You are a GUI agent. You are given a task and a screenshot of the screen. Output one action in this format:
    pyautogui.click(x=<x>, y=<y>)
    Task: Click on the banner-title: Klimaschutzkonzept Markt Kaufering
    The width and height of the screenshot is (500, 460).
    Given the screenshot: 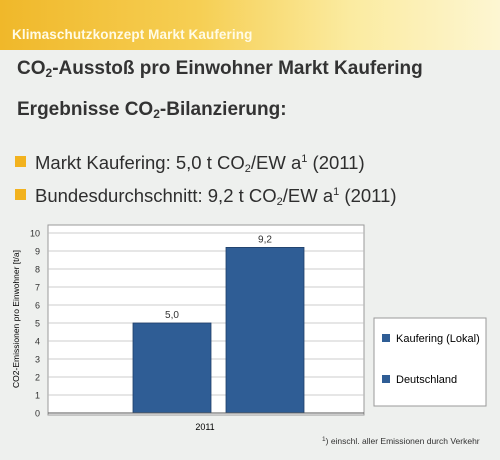 What is the action you would take?
    pyautogui.click(x=132, y=34)
    